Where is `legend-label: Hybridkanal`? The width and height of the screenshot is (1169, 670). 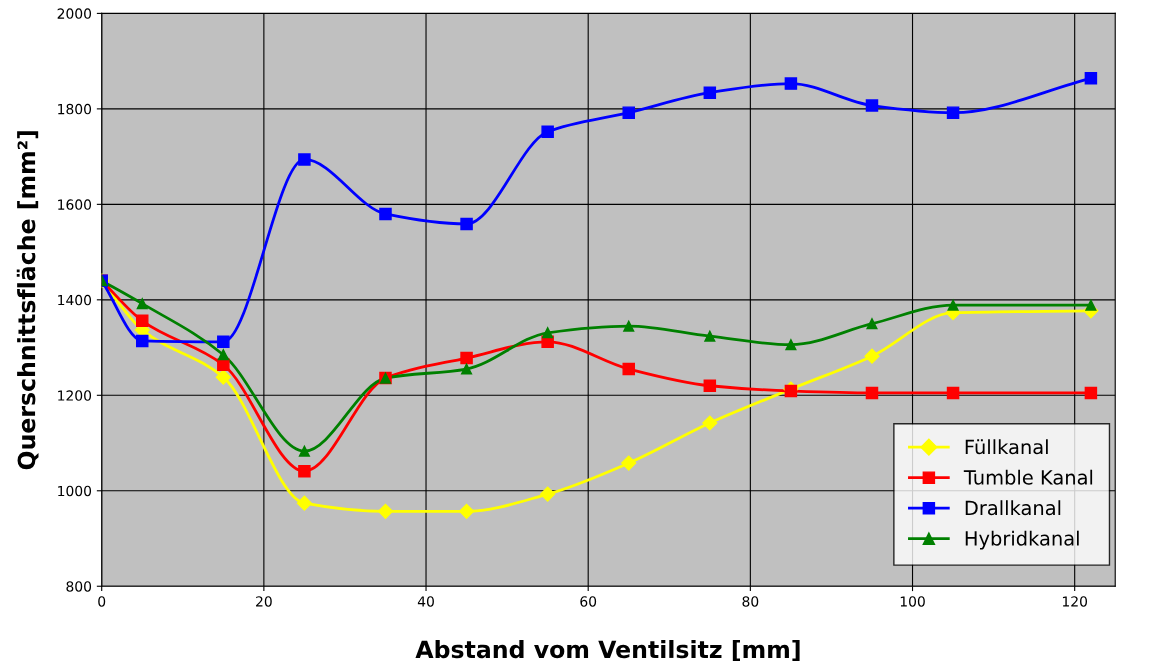 legend-label: Hybridkanal is located at coordinates (1022, 540).